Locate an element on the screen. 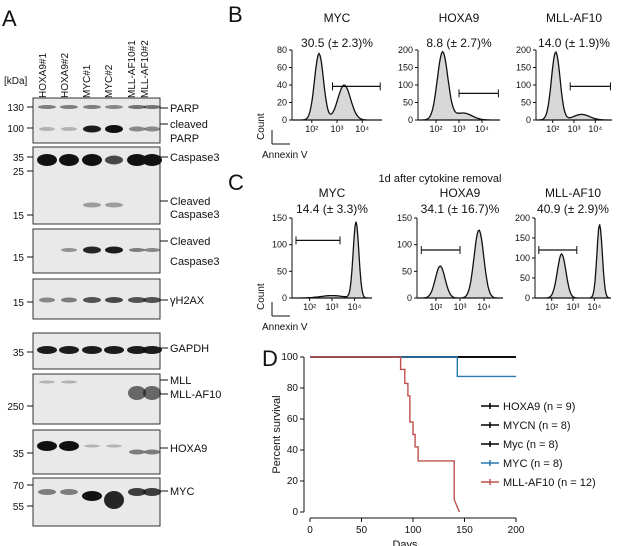  flow-title: MLL-AF10 is located at coordinates (573, 193).